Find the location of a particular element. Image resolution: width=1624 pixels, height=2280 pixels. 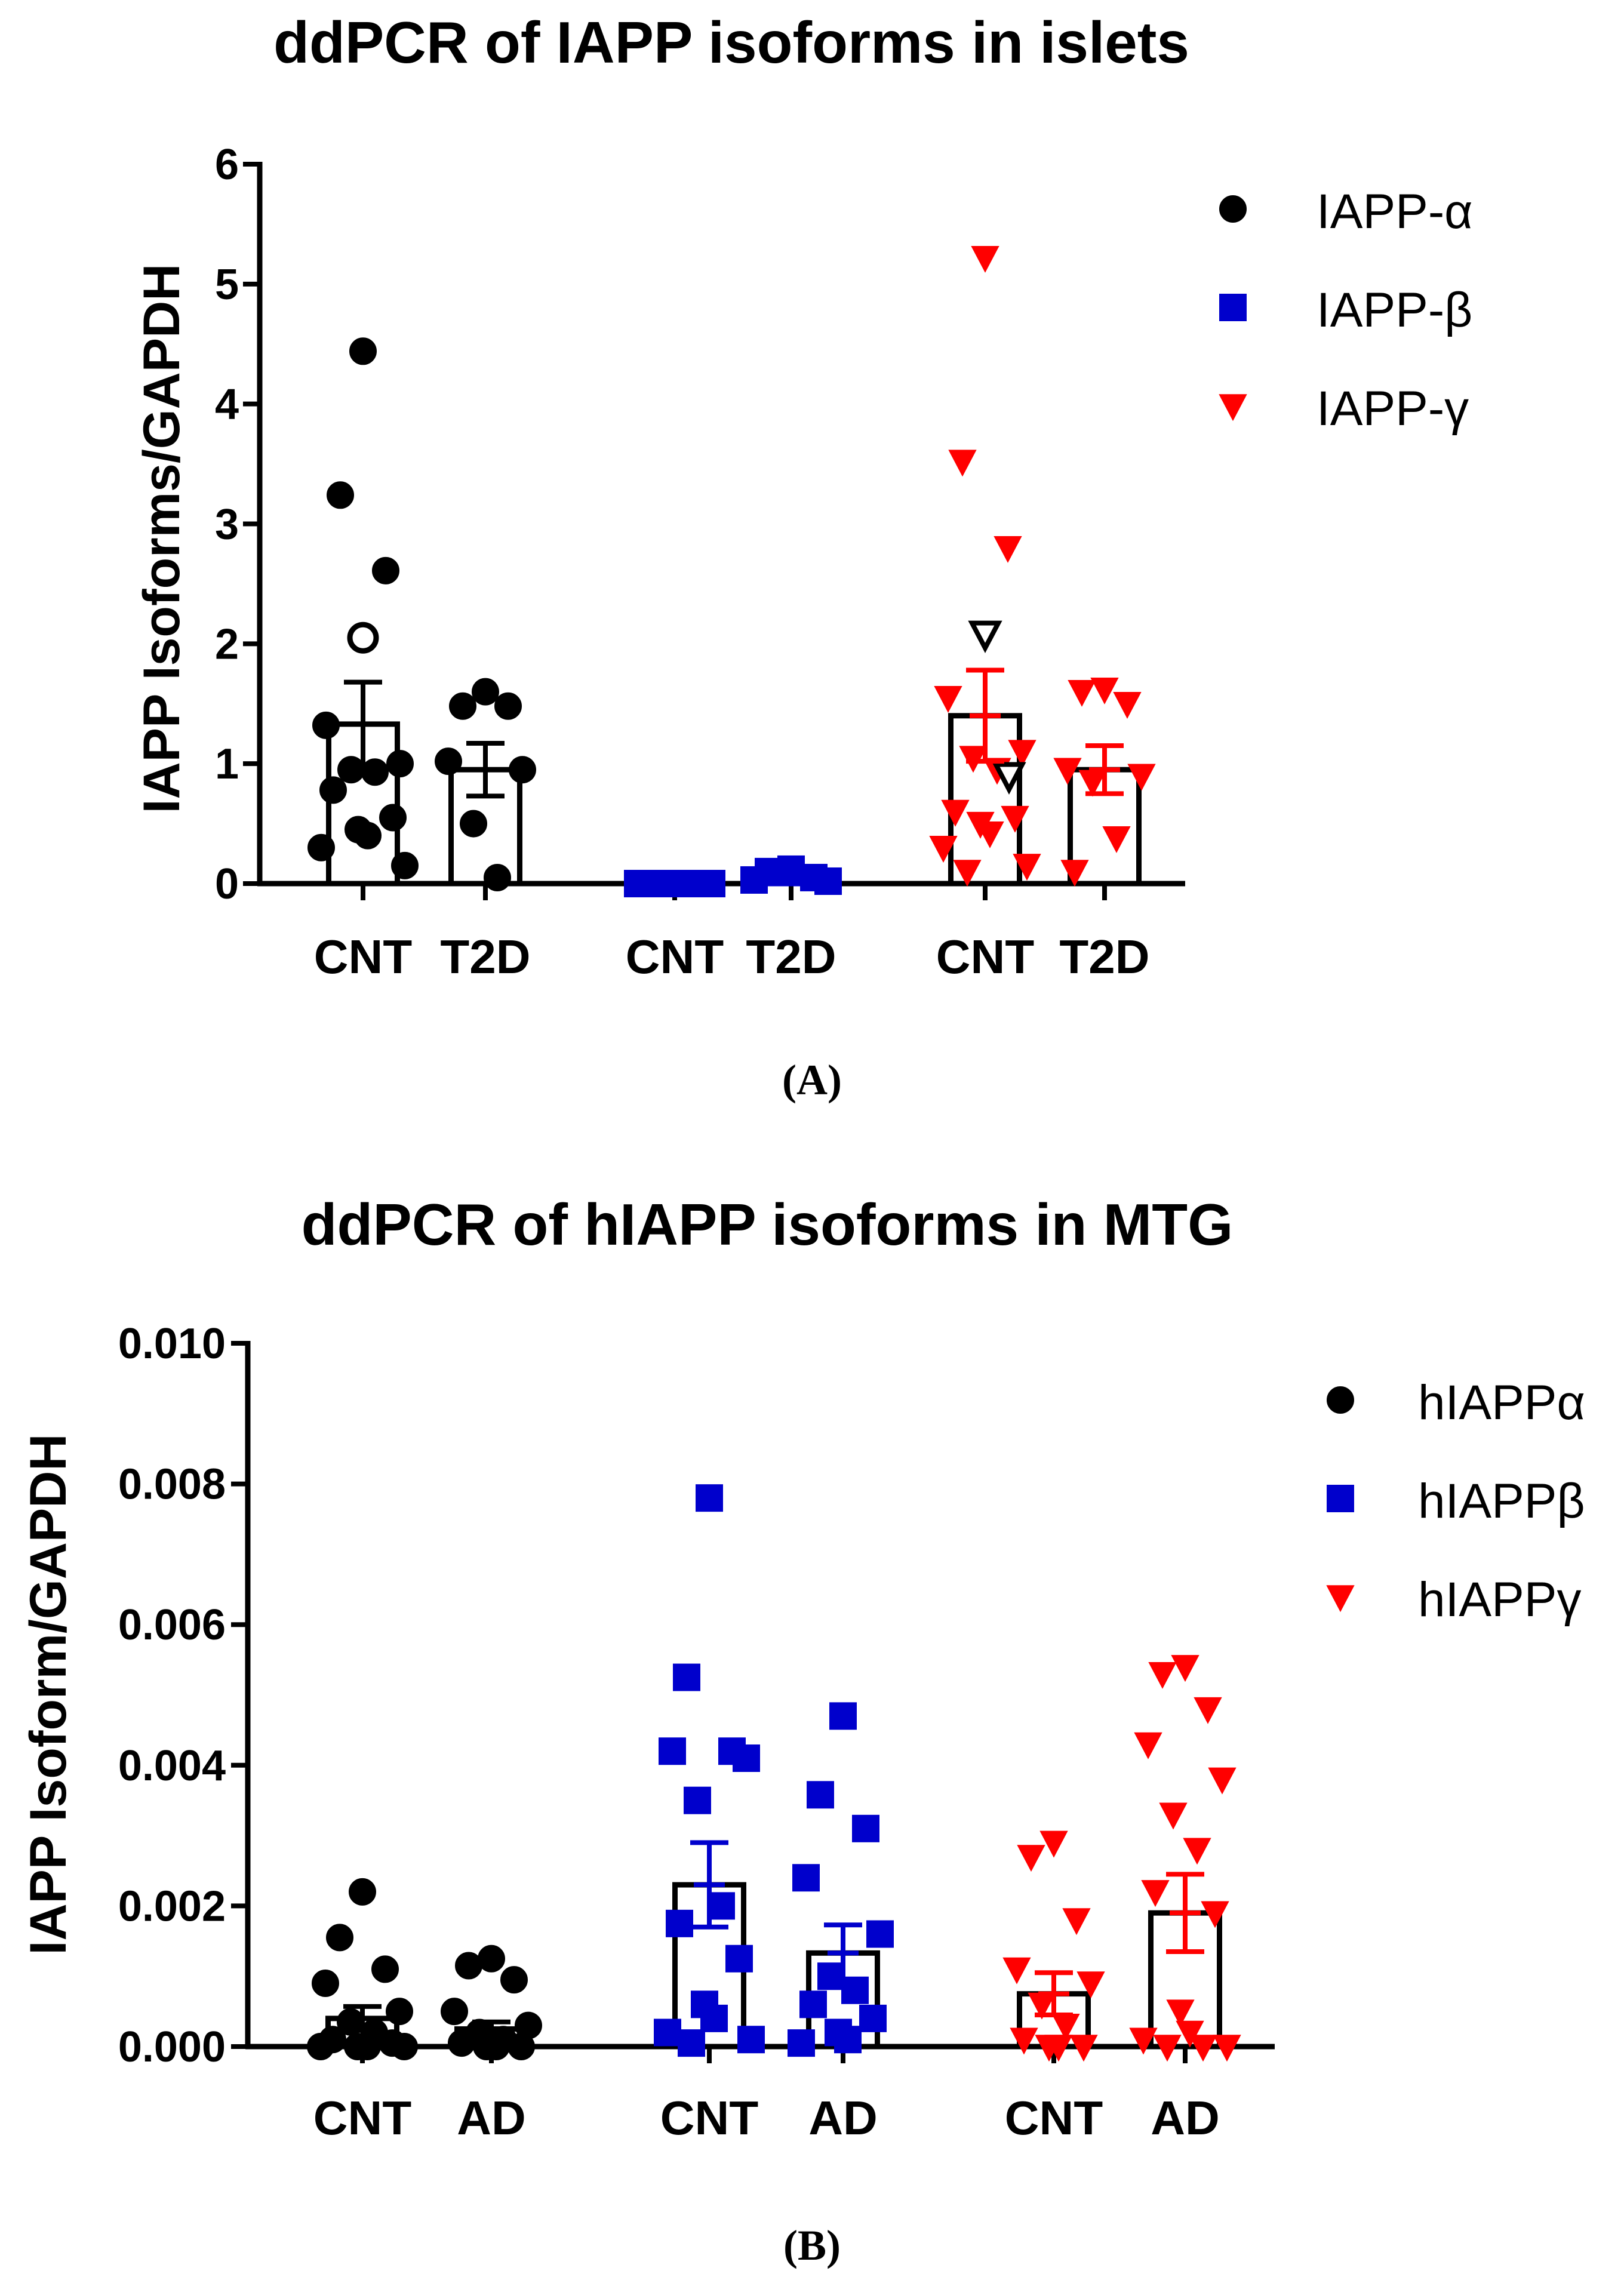

panel-b-y-tick-label: 0.008 is located at coordinates (172, 1485).